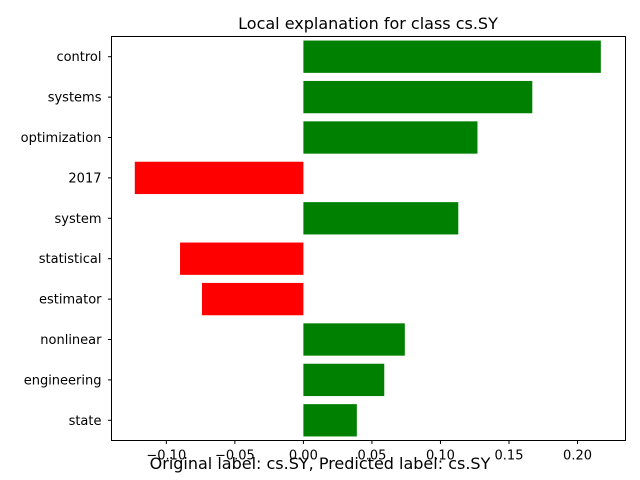 This screenshot has width=640, height=480. Describe the element at coordinates (70, 259) in the screenshot. I see `y-tick-label: statistical` at that location.